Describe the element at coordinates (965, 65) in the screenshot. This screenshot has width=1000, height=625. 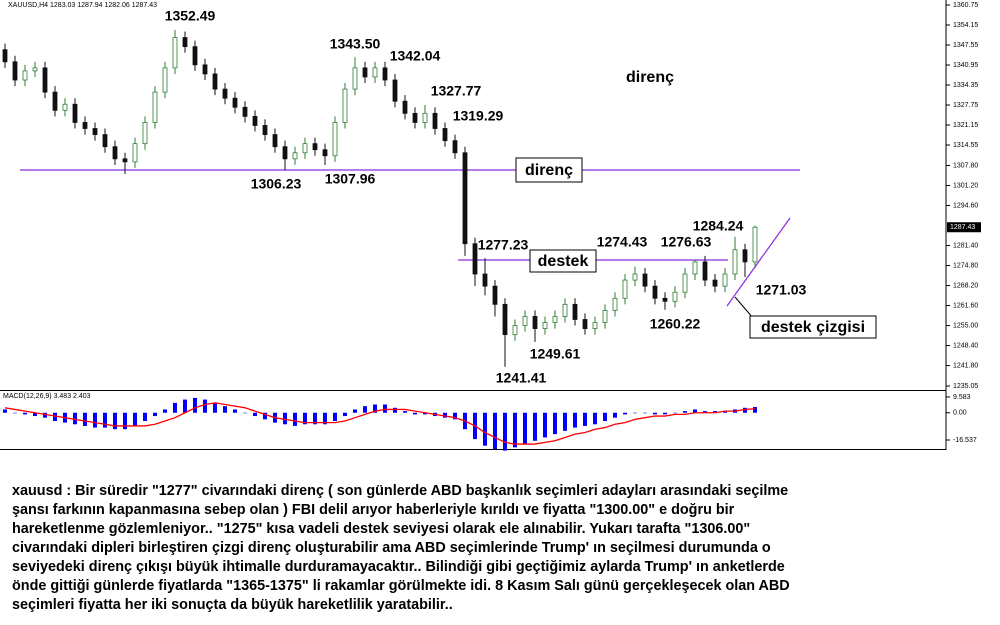
I see `y-tick-label: 1340.95` at that location.